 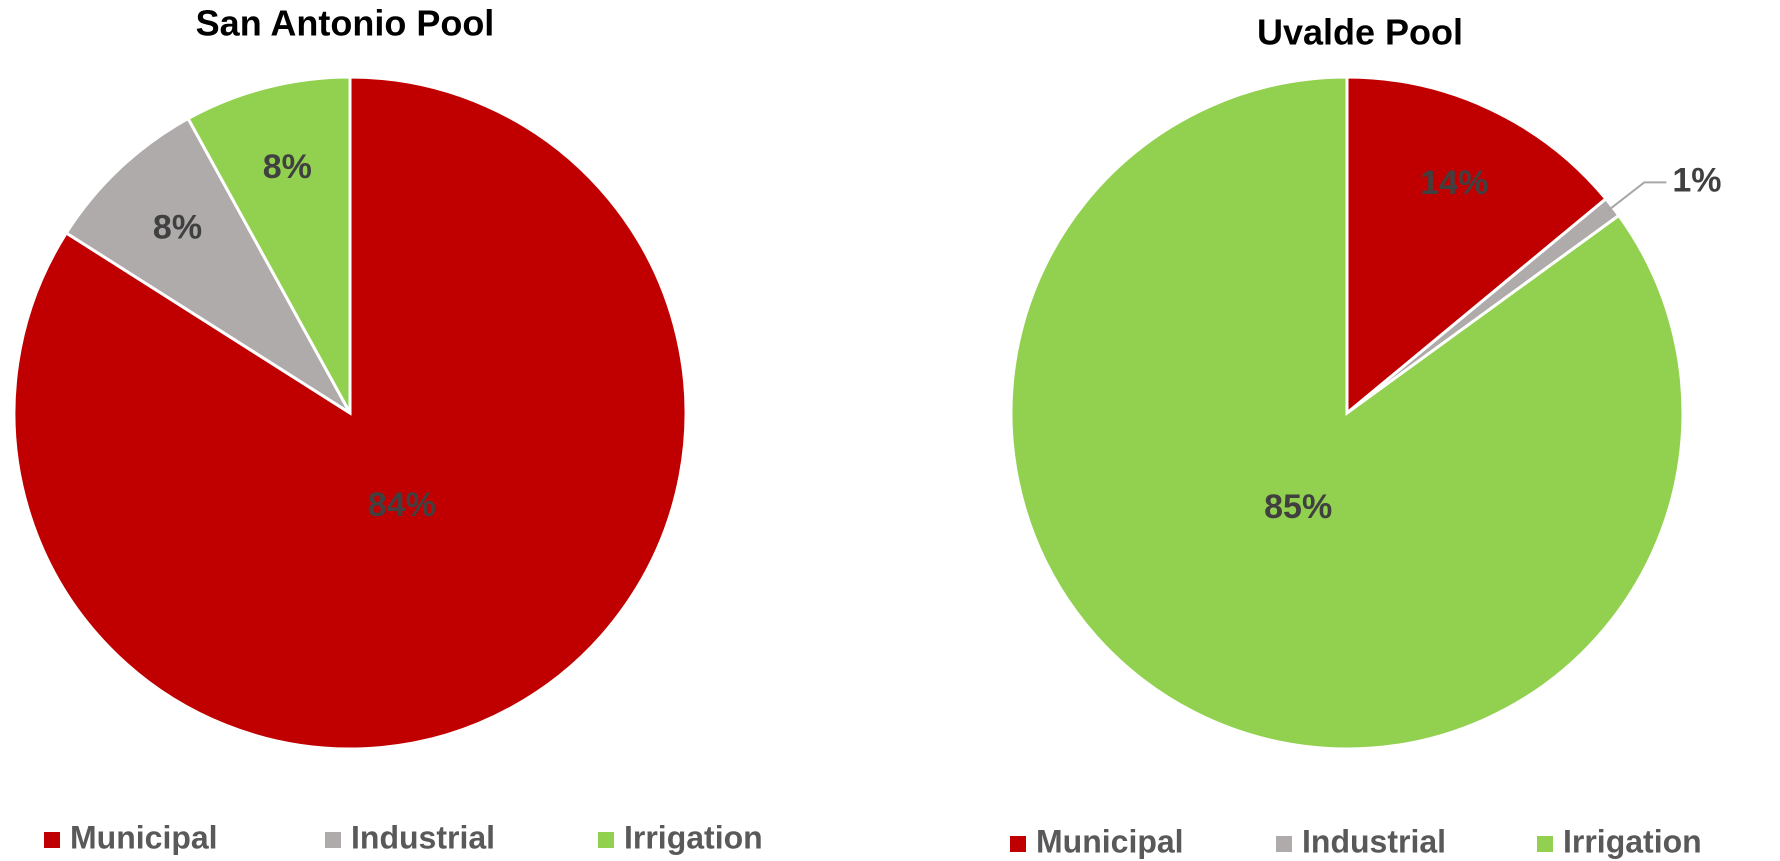 What do you see at coordinates (1454, 183) in the screenshot?
I see `data-label: 14%` at bounding box center [1454, 183].